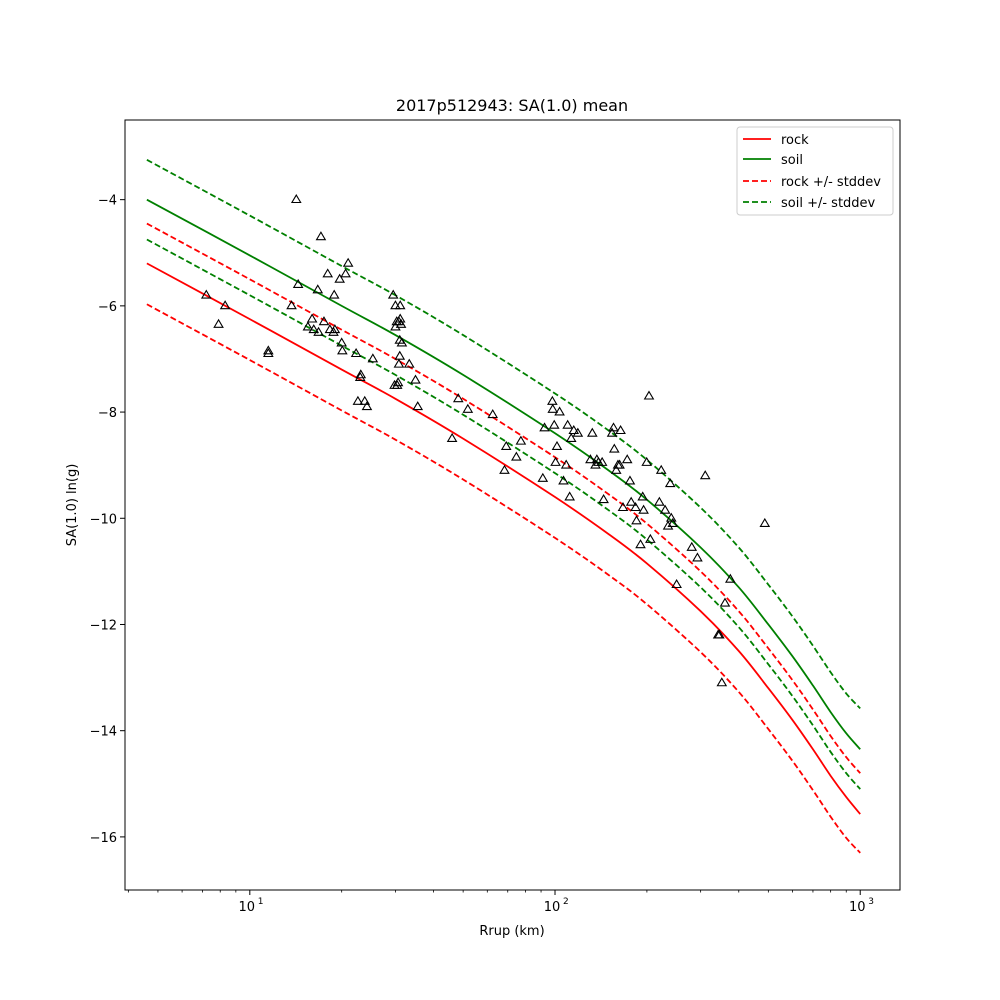  Describe the element at coordinates (512, 105) in the screenshot. I see `chart-title: 2017p512943: SA(1.0) mean` at that location.